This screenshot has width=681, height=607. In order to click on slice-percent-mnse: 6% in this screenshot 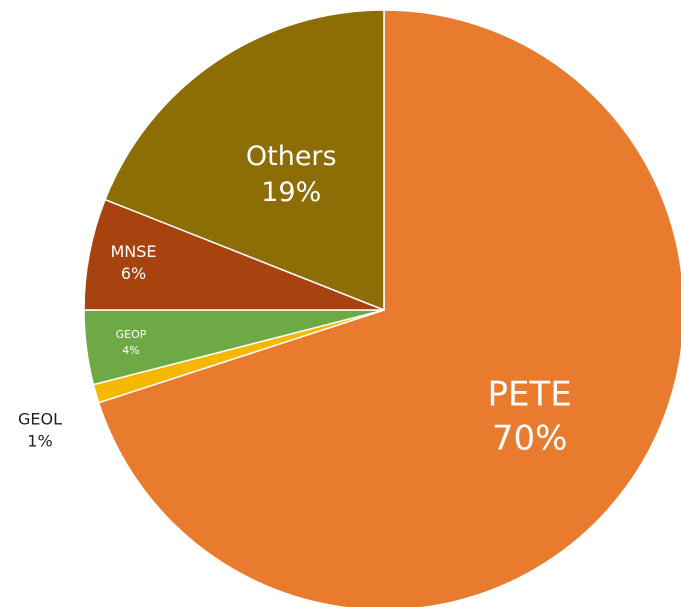, I will do `click(133, 273)`.